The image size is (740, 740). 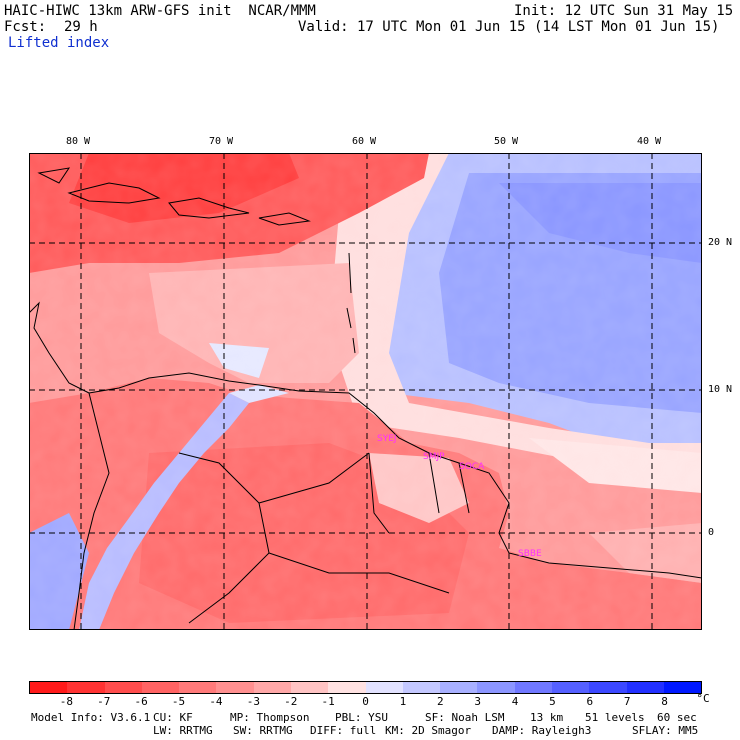 What do you see at coordinates (291, 701) in the screenshot?
I see `colorbar-tick-label: -2` at bounding box center [291, 701].